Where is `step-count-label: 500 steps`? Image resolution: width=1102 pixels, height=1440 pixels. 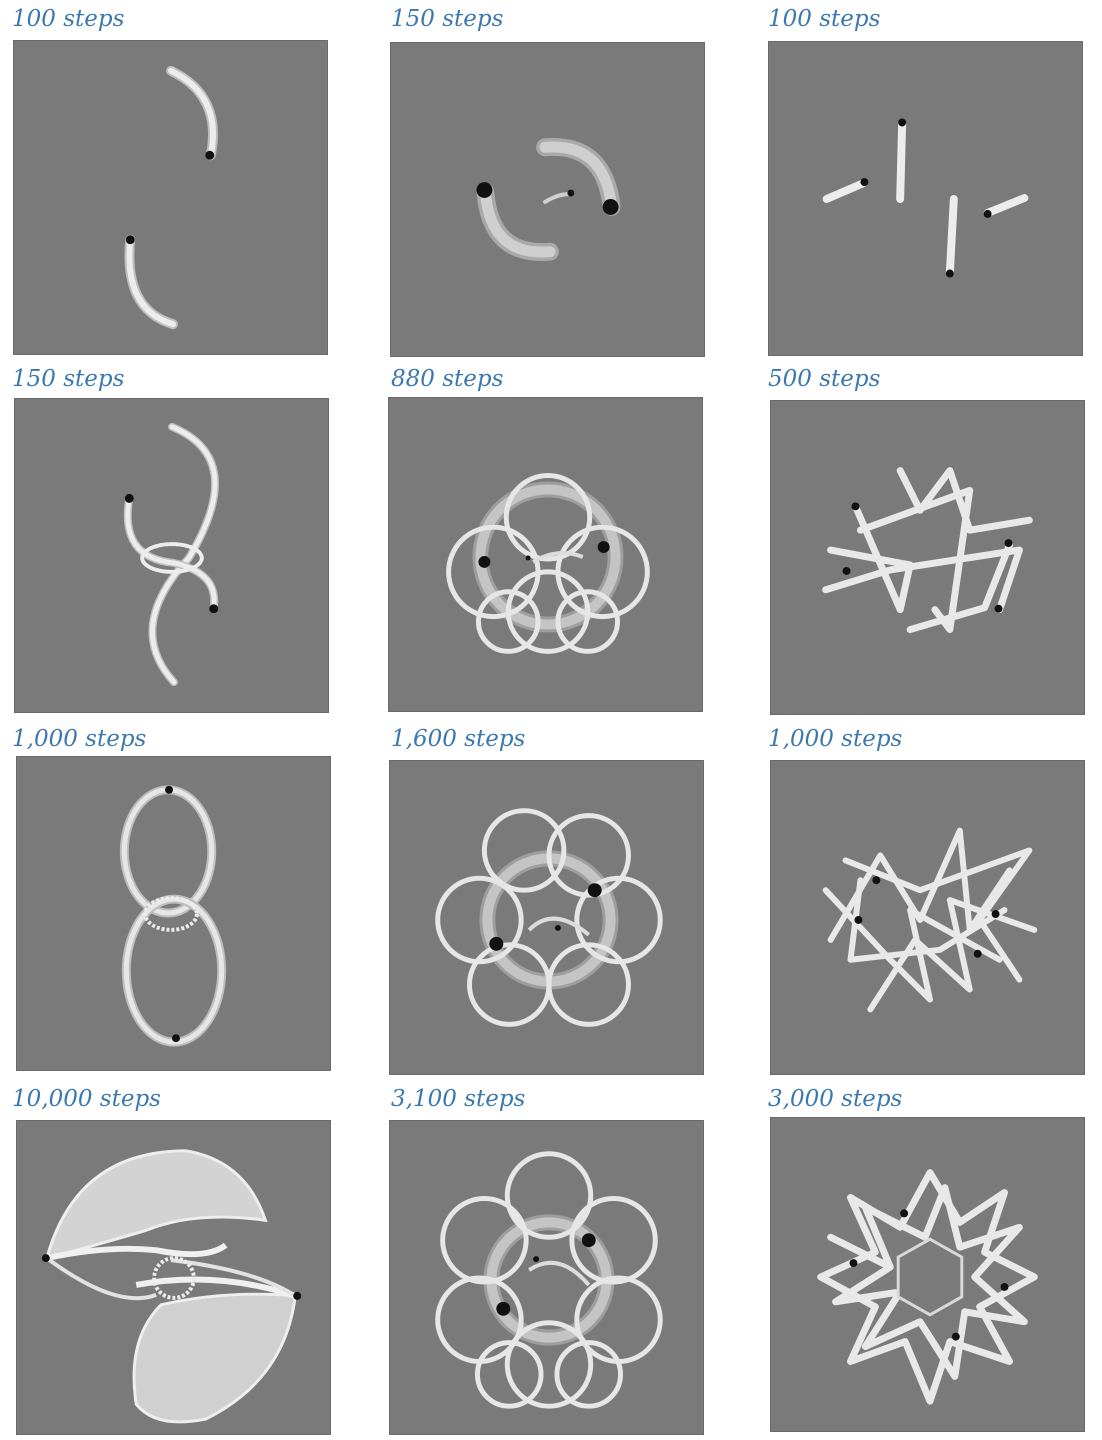
step-count-label: 500 steps is located at coordinates (824, 379).